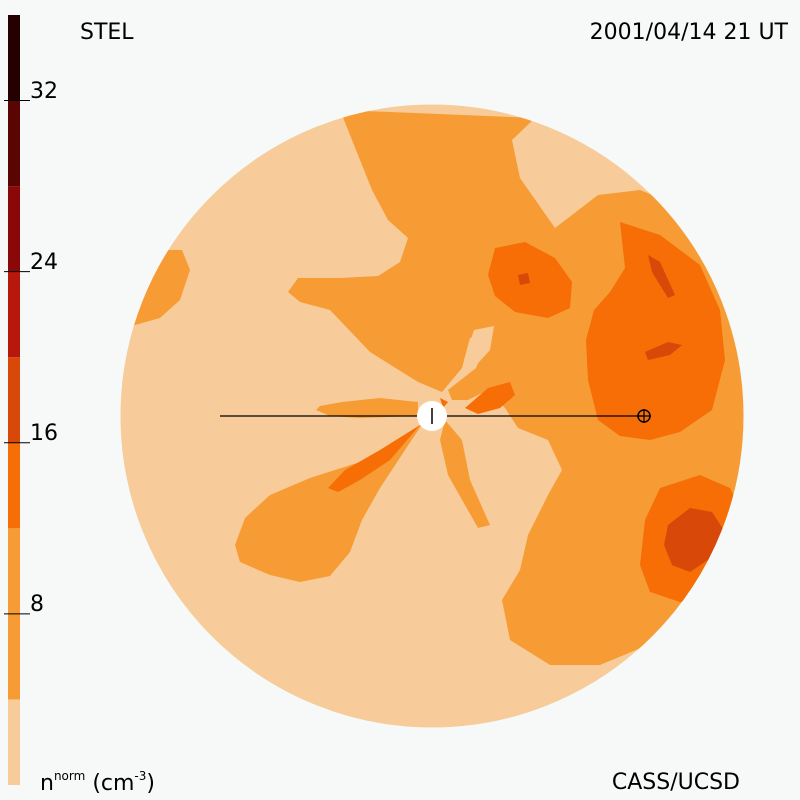  What do you see at coordinates (675, 782) in the screenshot?
I see `credit-label: CASS/UCSD` at bounding box center [675, 782].